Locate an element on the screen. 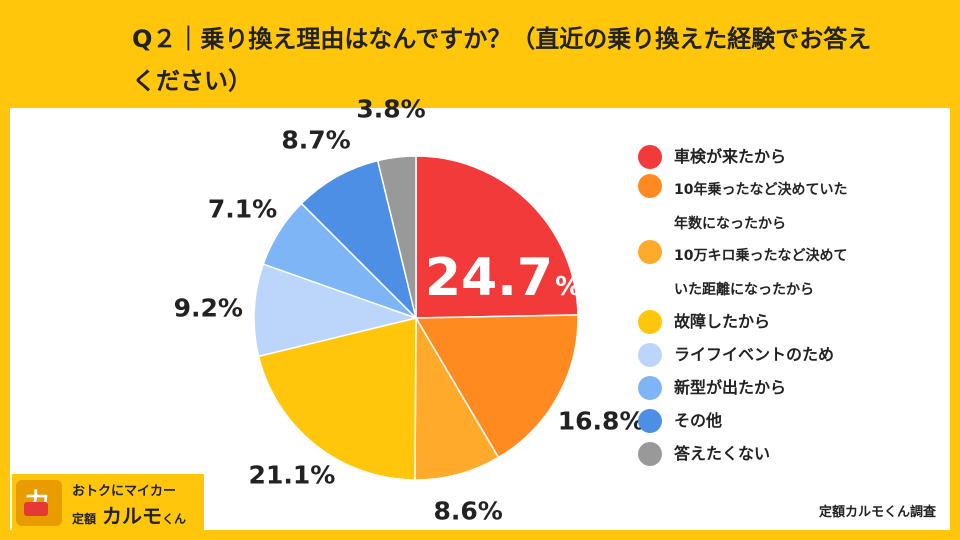  car-icon is located at coordinates (36, 509).